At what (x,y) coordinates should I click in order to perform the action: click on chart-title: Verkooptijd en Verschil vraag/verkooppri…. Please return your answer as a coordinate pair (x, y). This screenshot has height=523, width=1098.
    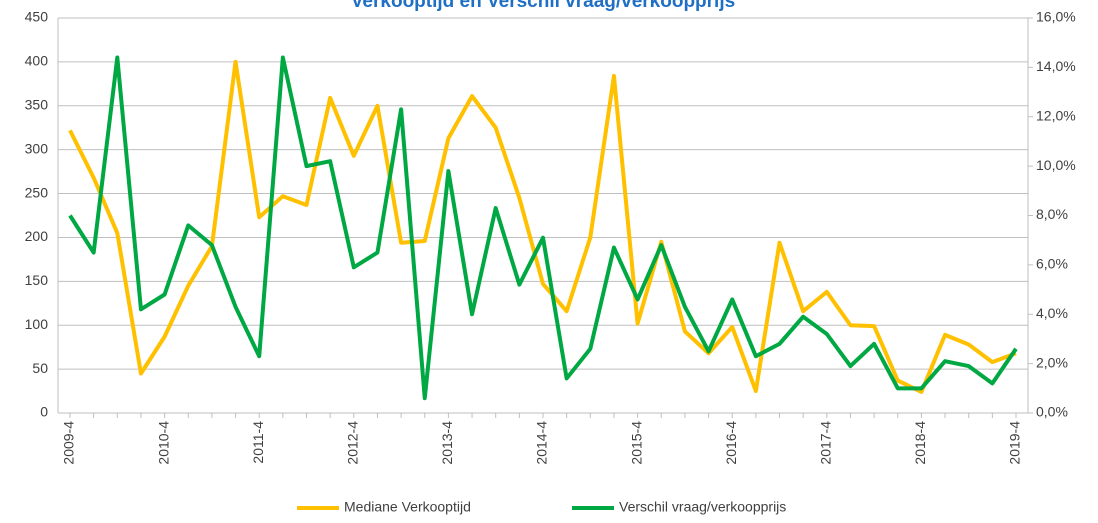
    Looking at the image, I should click on (543, 6).